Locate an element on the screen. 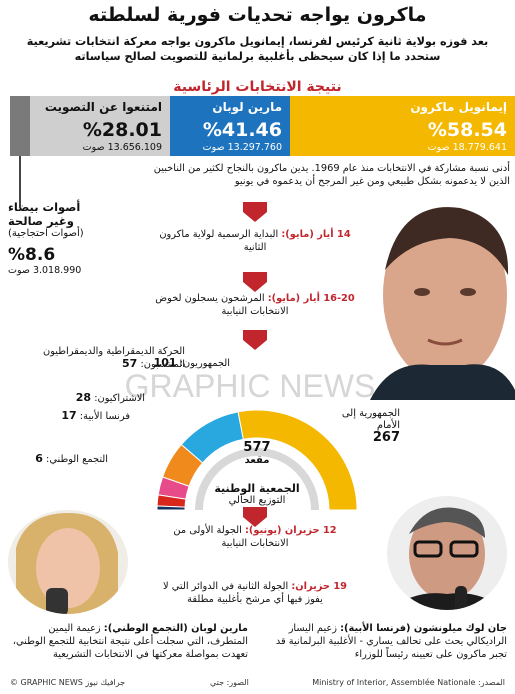 This screenshot has width=515, height=694. party-name-lr: الجمهوريون: is located at coordinates (204, 363).